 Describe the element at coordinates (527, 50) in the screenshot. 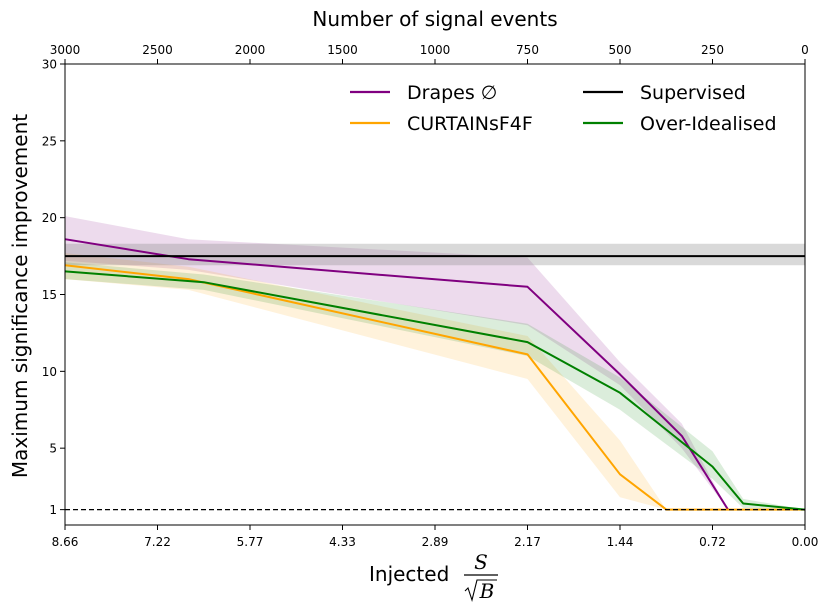

I see `x-top-tick-label: 750` at that location.